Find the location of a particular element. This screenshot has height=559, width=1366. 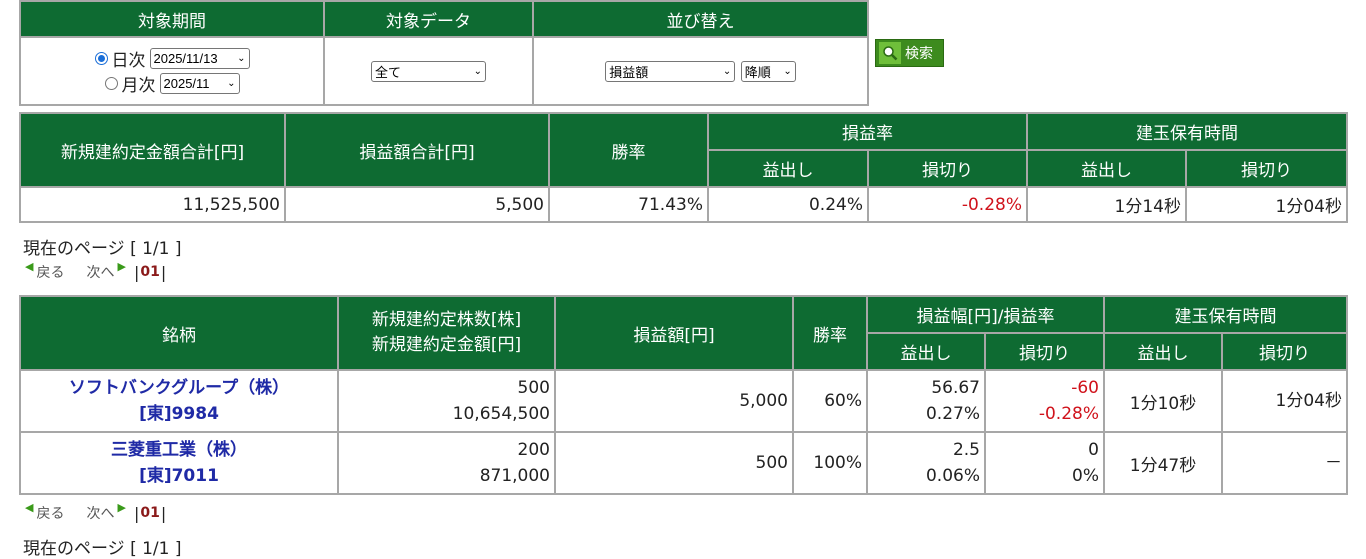

win-rate-value: 71.43% is located at coordinates (628, 204).